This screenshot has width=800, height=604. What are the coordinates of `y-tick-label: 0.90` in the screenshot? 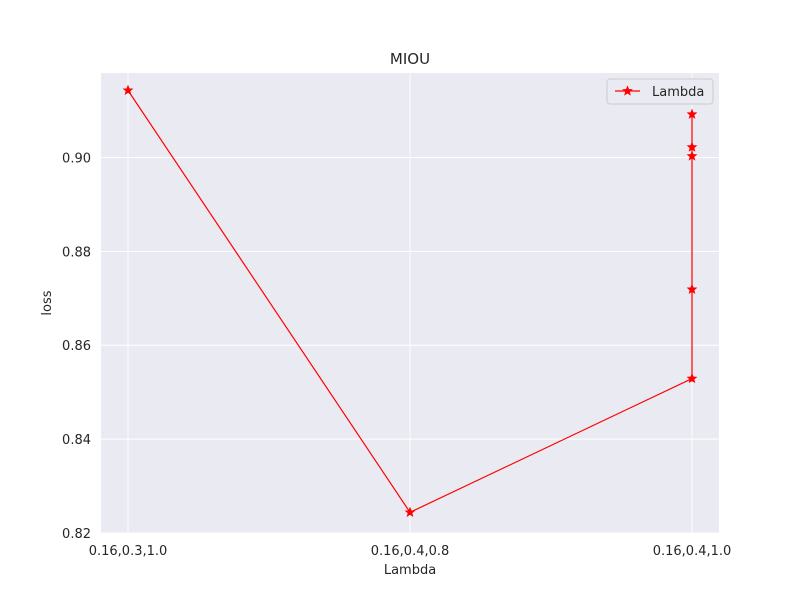 It's located at (76, 158).